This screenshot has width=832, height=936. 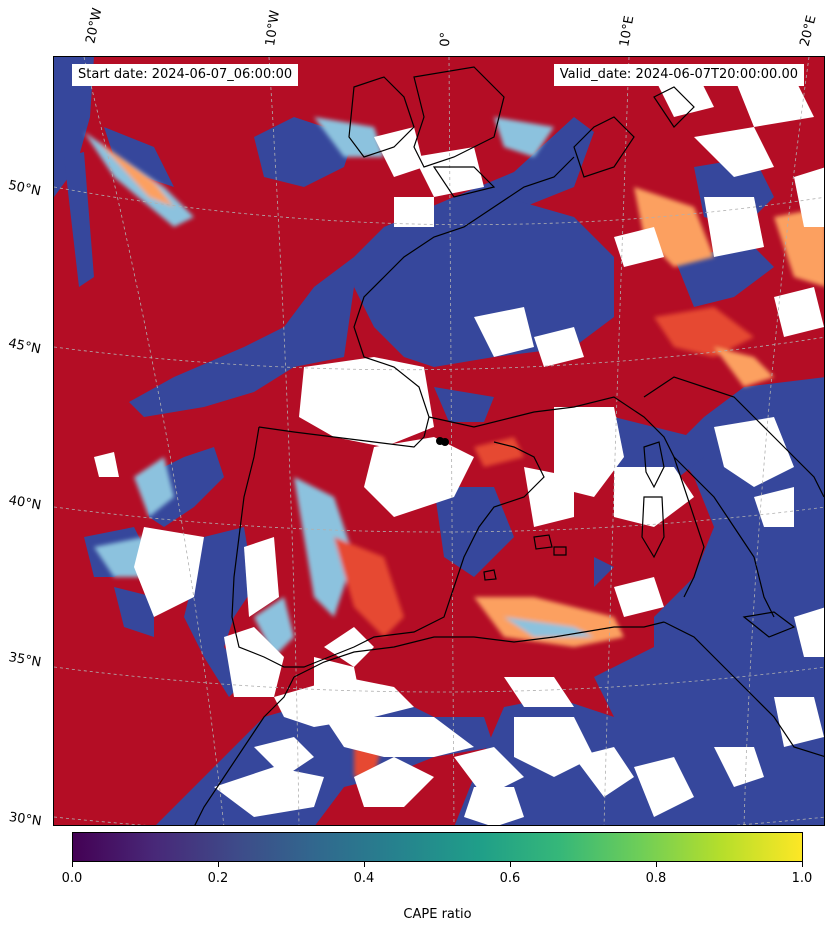 What do you see at coordinates (25, 660) in the screenshot?
I see `lat-label-35n: 35°N` at bounding box center [25, 660].